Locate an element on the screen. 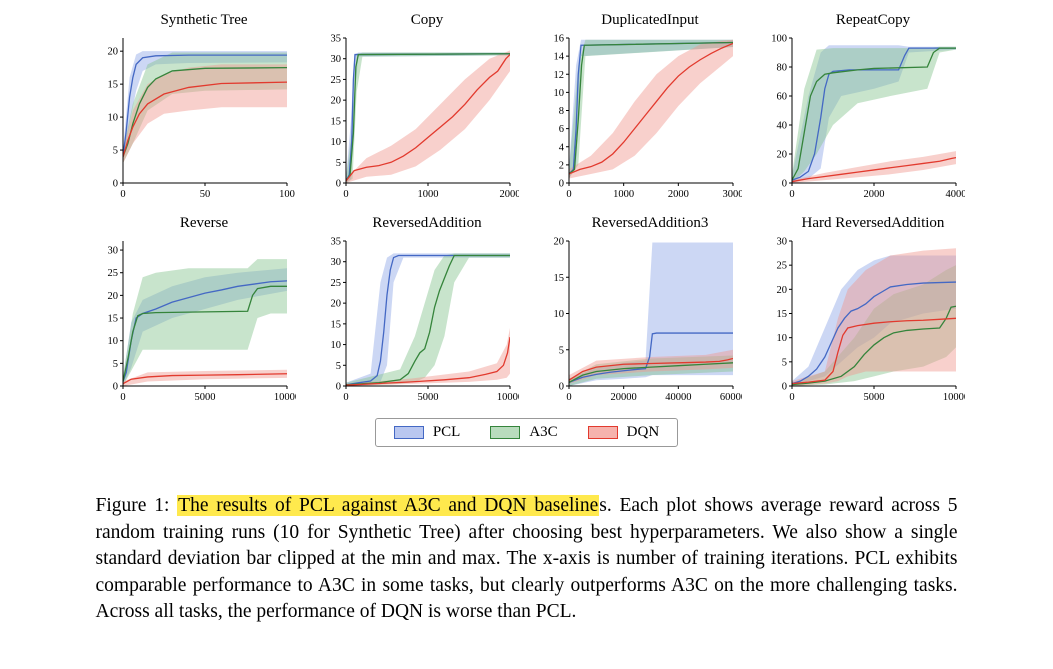 The height and width of the screenshot is (669, 1053). legend-item-dqn: DQN is located at coordinates (623, 432).